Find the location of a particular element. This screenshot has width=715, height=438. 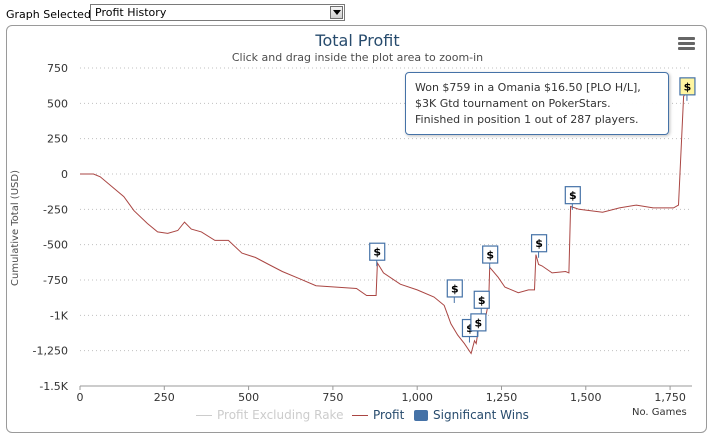

y-tick-label: 750 is located at coordinates (57, 68).